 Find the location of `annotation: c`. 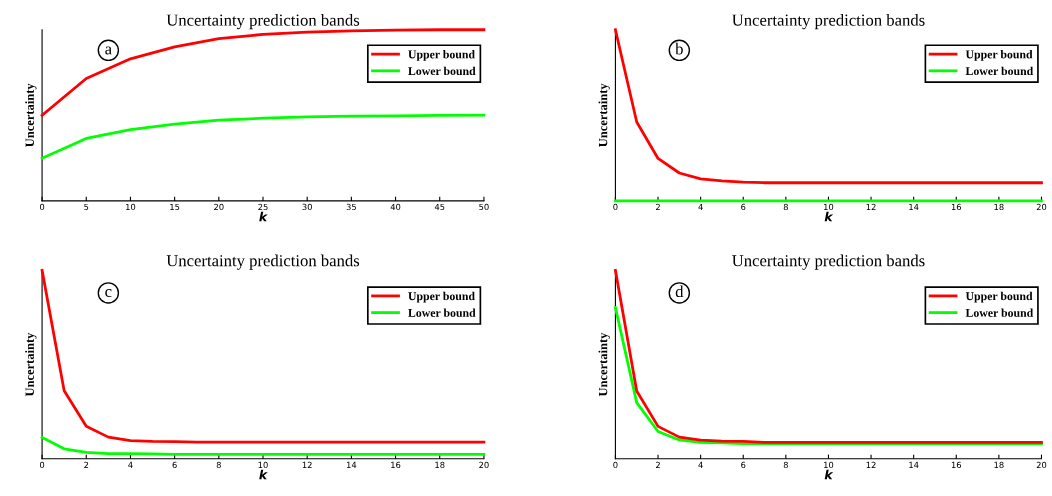

annotation: c is located at coordinates (108, 293).